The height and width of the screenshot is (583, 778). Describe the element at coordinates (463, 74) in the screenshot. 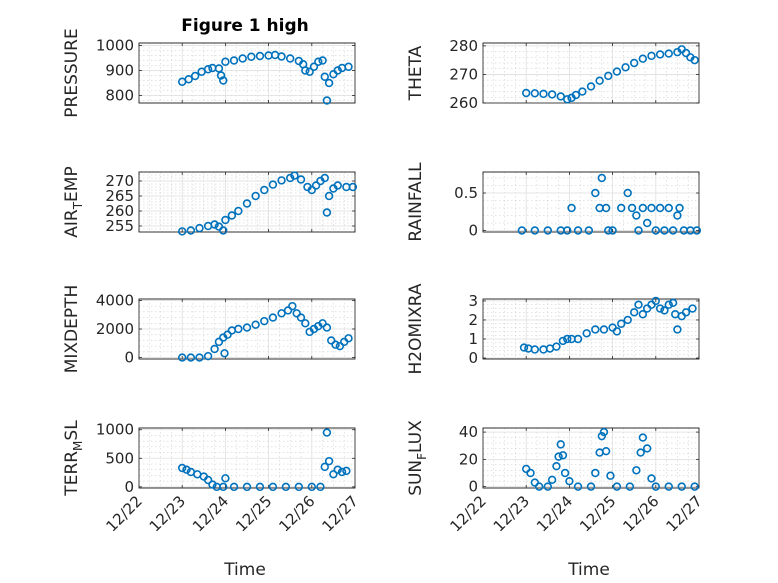

I see `y-tick-label: 270` at that location.